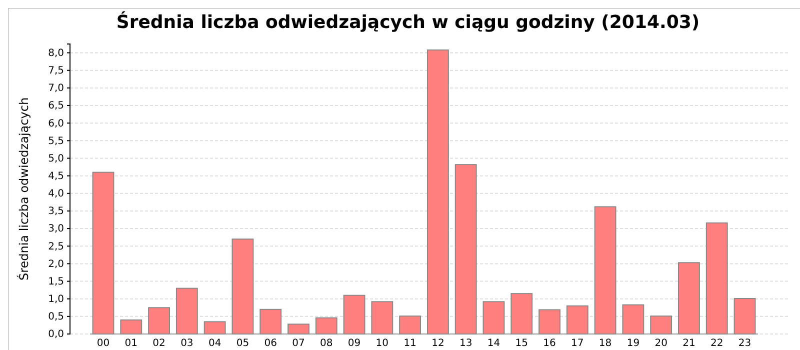 This screenshot has width=800, height=350. Describe the element at coordinates (243, 343) in the screenshot. I see `x-tick-label: 05` at that location.